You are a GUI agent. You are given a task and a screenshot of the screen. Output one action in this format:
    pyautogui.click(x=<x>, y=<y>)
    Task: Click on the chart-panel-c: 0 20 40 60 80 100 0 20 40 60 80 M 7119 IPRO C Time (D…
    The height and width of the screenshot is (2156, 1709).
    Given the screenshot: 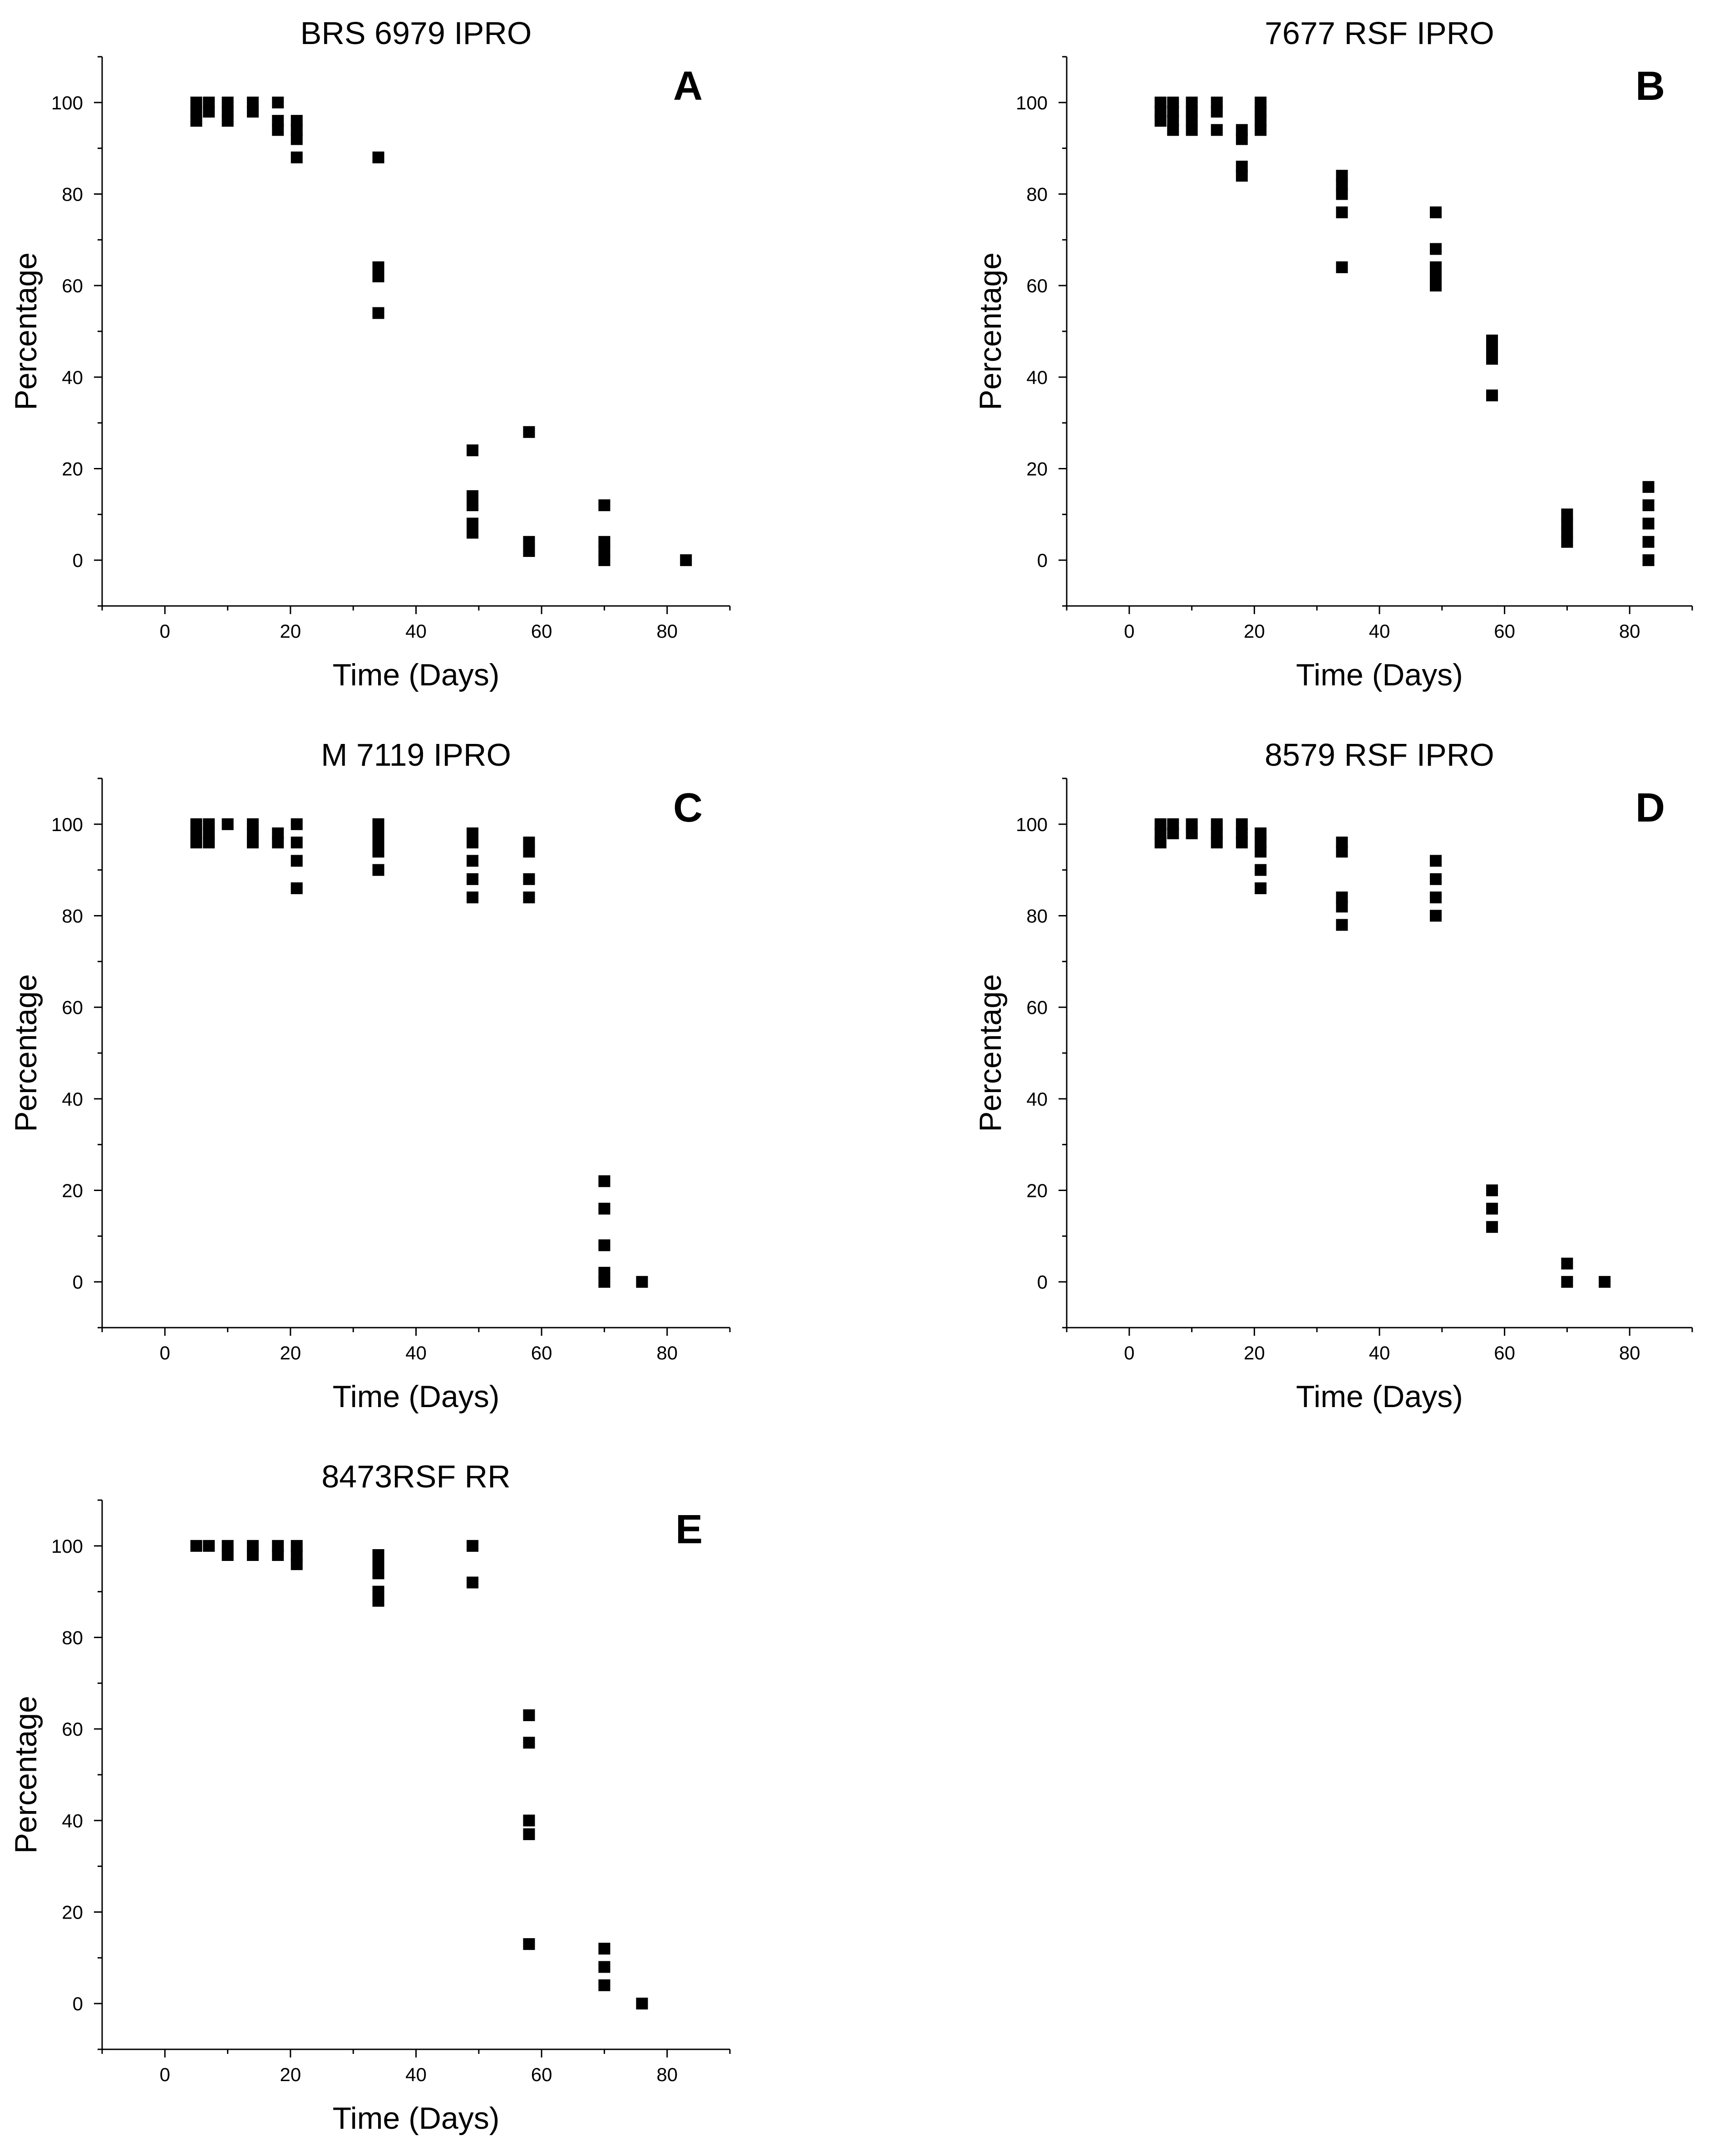 What is the action you would take?
    pyautogui.click(x=370, y=1075)
    